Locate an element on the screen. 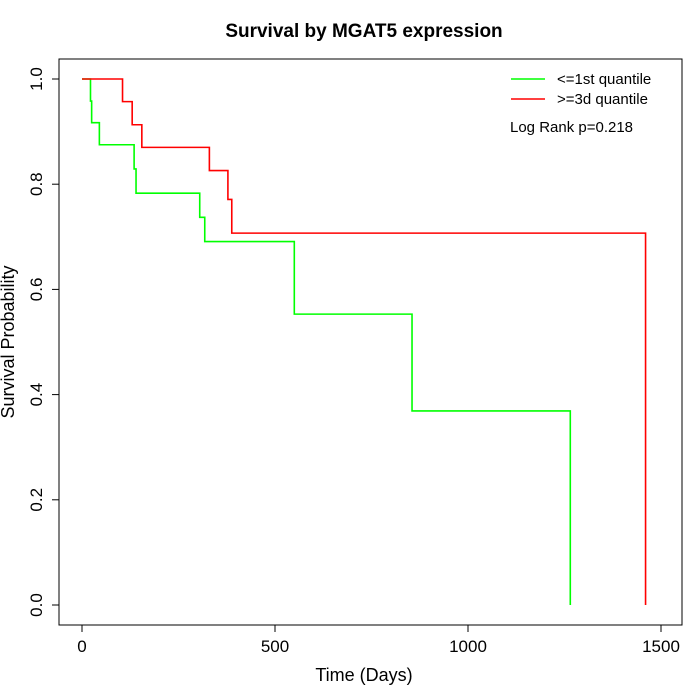 Image resolution: width=700 pixels, height=700 pixels. x-axis: 0 500 1000 1500 is located at coordinates (378, 640).